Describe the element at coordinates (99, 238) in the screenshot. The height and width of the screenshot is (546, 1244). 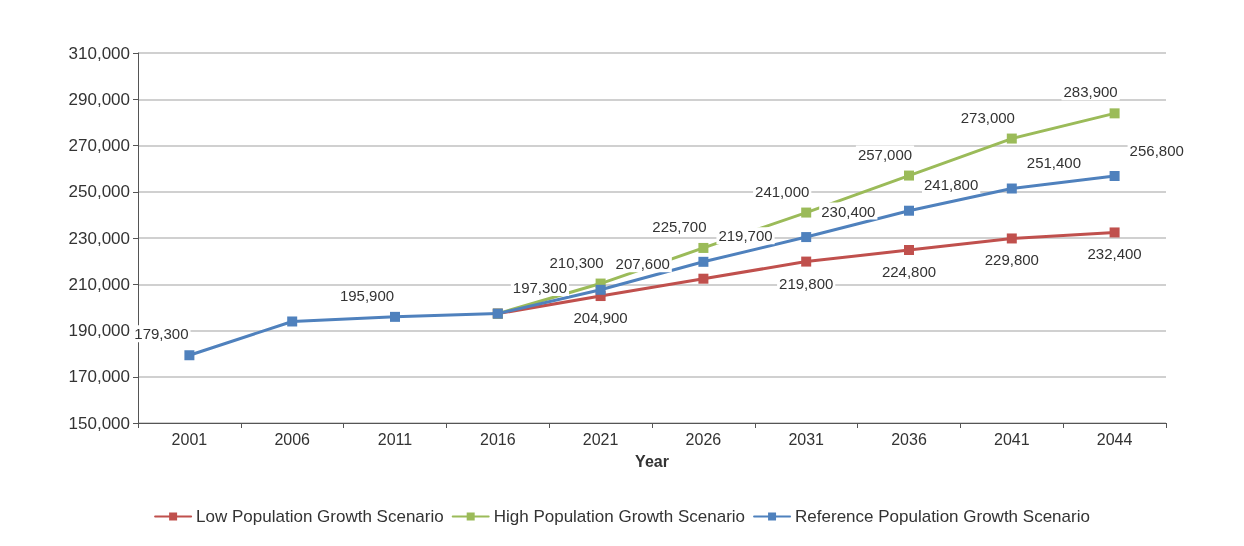
I see `y-tick-label: 230,000` at that location.